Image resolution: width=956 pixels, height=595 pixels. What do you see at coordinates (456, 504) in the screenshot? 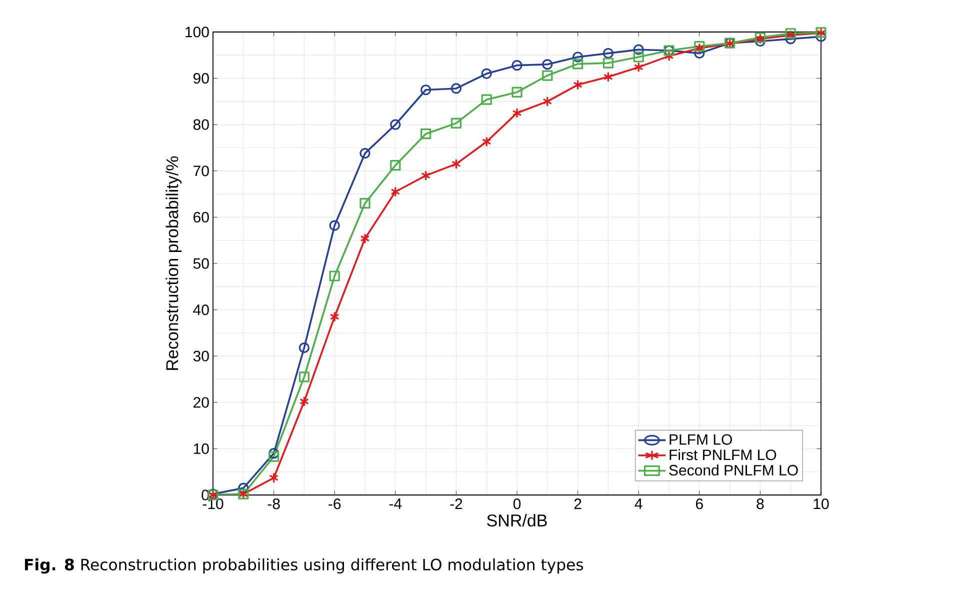
I see `x-tick-label: -2` at bounding box center [456, 504].